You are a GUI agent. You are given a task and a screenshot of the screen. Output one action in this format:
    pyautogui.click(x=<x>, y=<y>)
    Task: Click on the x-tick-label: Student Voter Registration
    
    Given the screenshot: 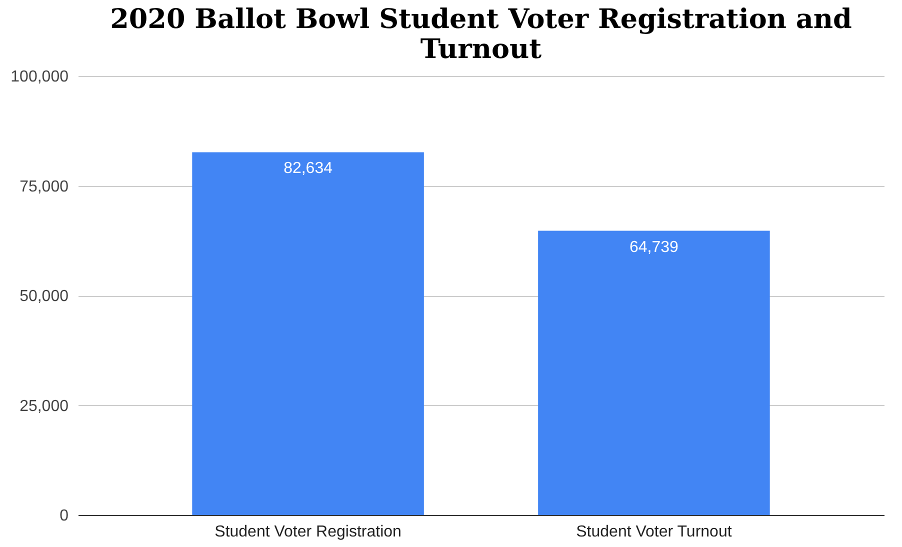 What is the action you would take?
    pyautogui.click(x=308, y=532)
    